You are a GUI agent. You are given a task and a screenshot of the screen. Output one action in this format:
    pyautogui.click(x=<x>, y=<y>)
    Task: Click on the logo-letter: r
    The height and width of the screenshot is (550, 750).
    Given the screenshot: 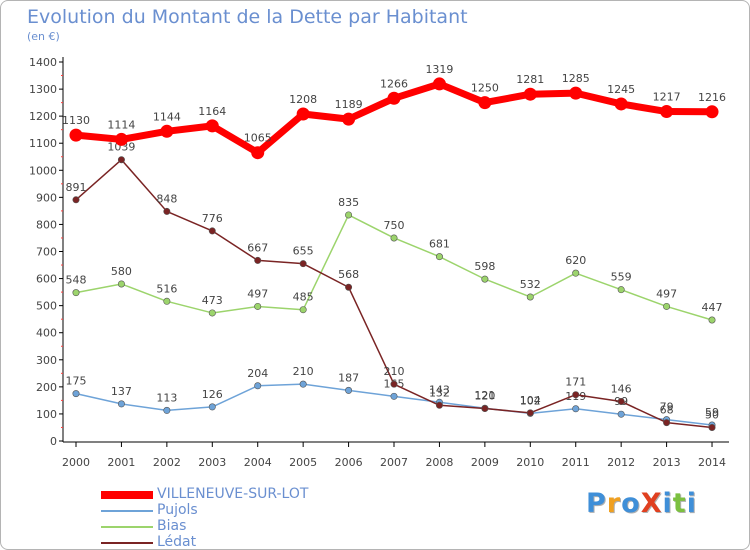 What is the action you would take?
    pyautogui.click(x=614, y=503)
    